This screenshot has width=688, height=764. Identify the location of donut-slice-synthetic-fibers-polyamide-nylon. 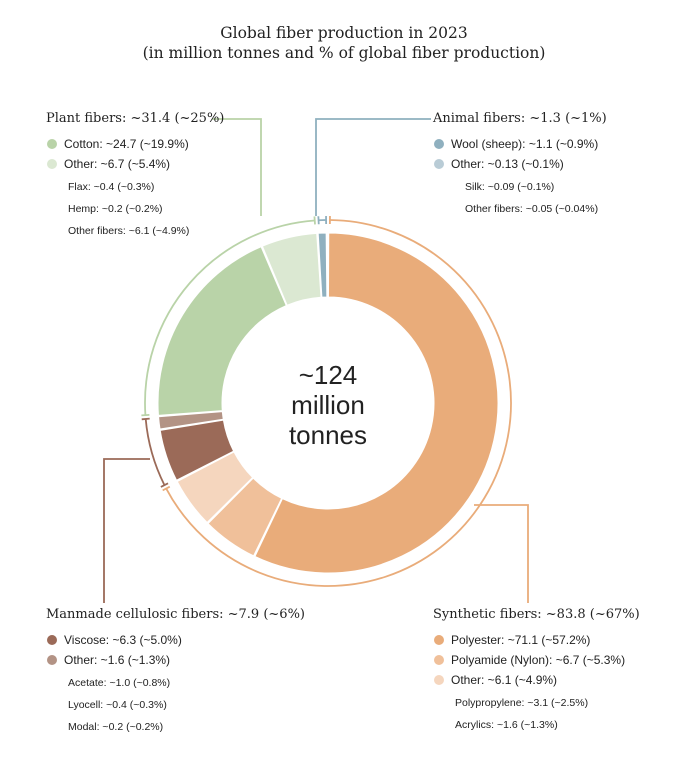
(245, 517).